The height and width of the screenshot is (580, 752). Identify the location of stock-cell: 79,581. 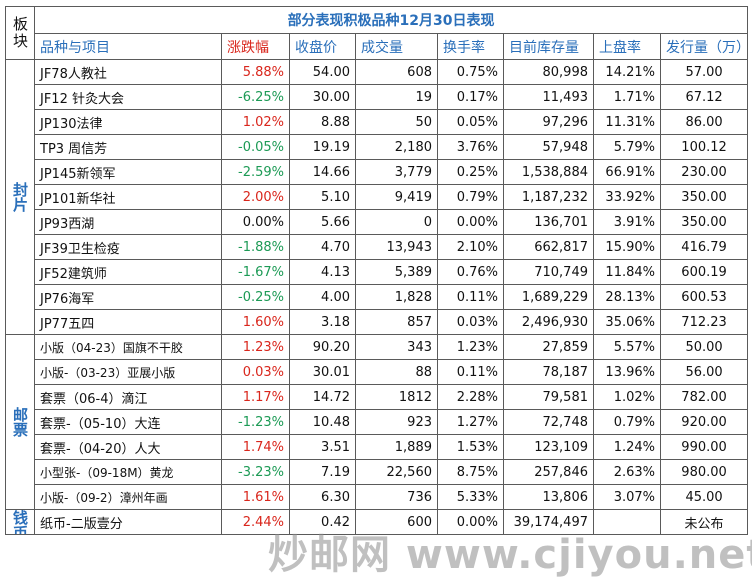
(548, 397).